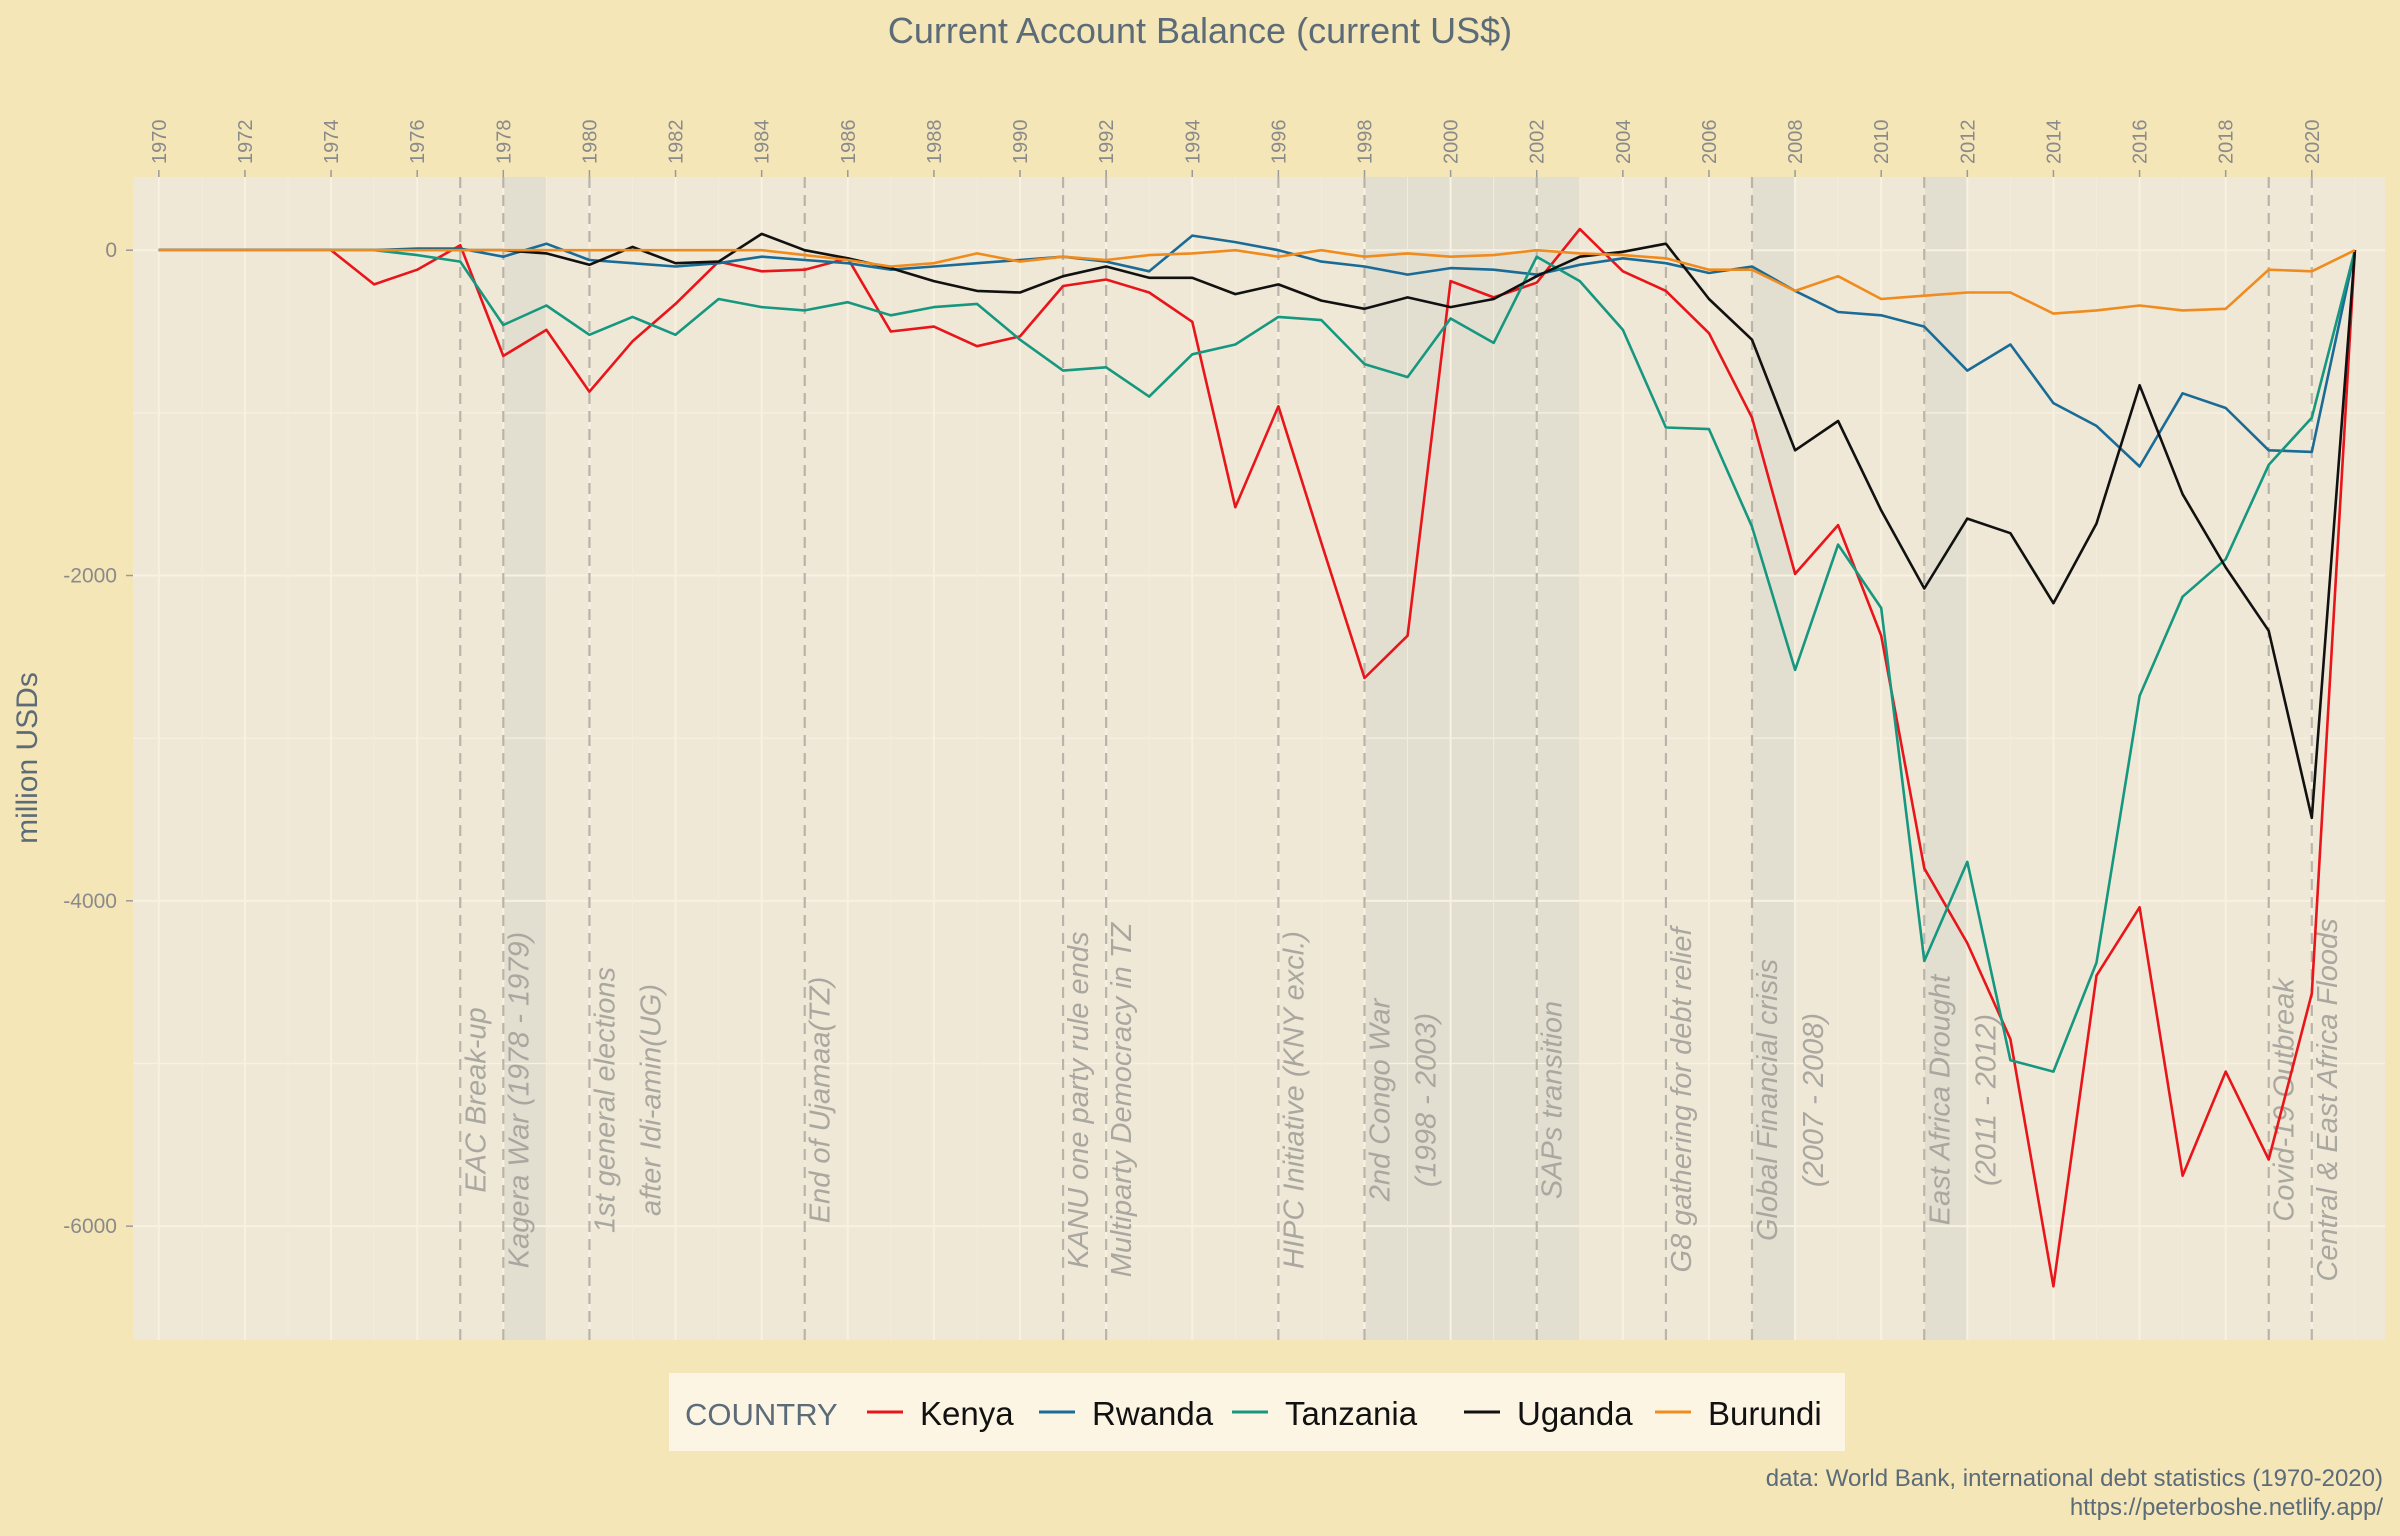  Describe the element at coordinates (1351, 1413) in the screenshot. I see `legend-label-tanzania: Tanzania` at that location.